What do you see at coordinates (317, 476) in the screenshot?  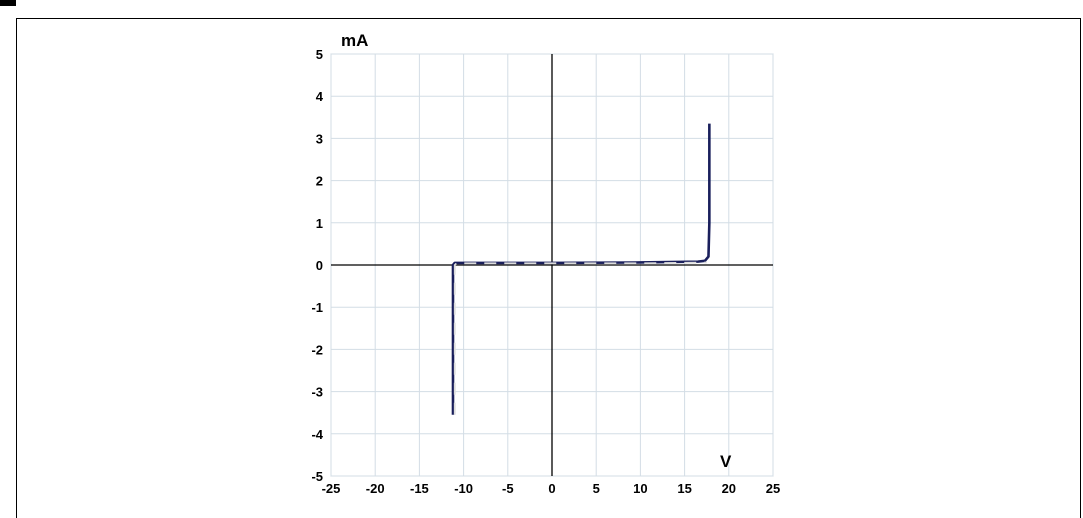 I see `y-tick-label: -5` at bounding box center [317, 476].